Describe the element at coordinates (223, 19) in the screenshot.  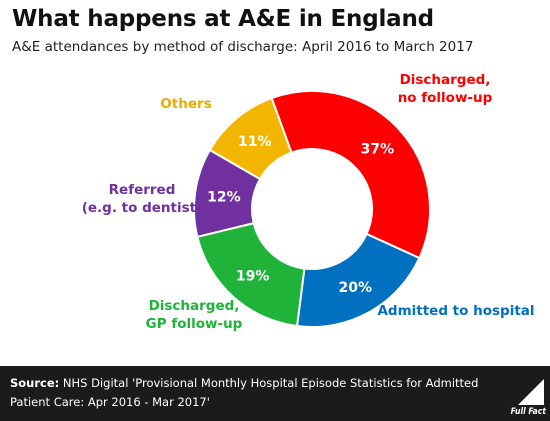
I see `chart-title: What happens at A&E in England` at that location.